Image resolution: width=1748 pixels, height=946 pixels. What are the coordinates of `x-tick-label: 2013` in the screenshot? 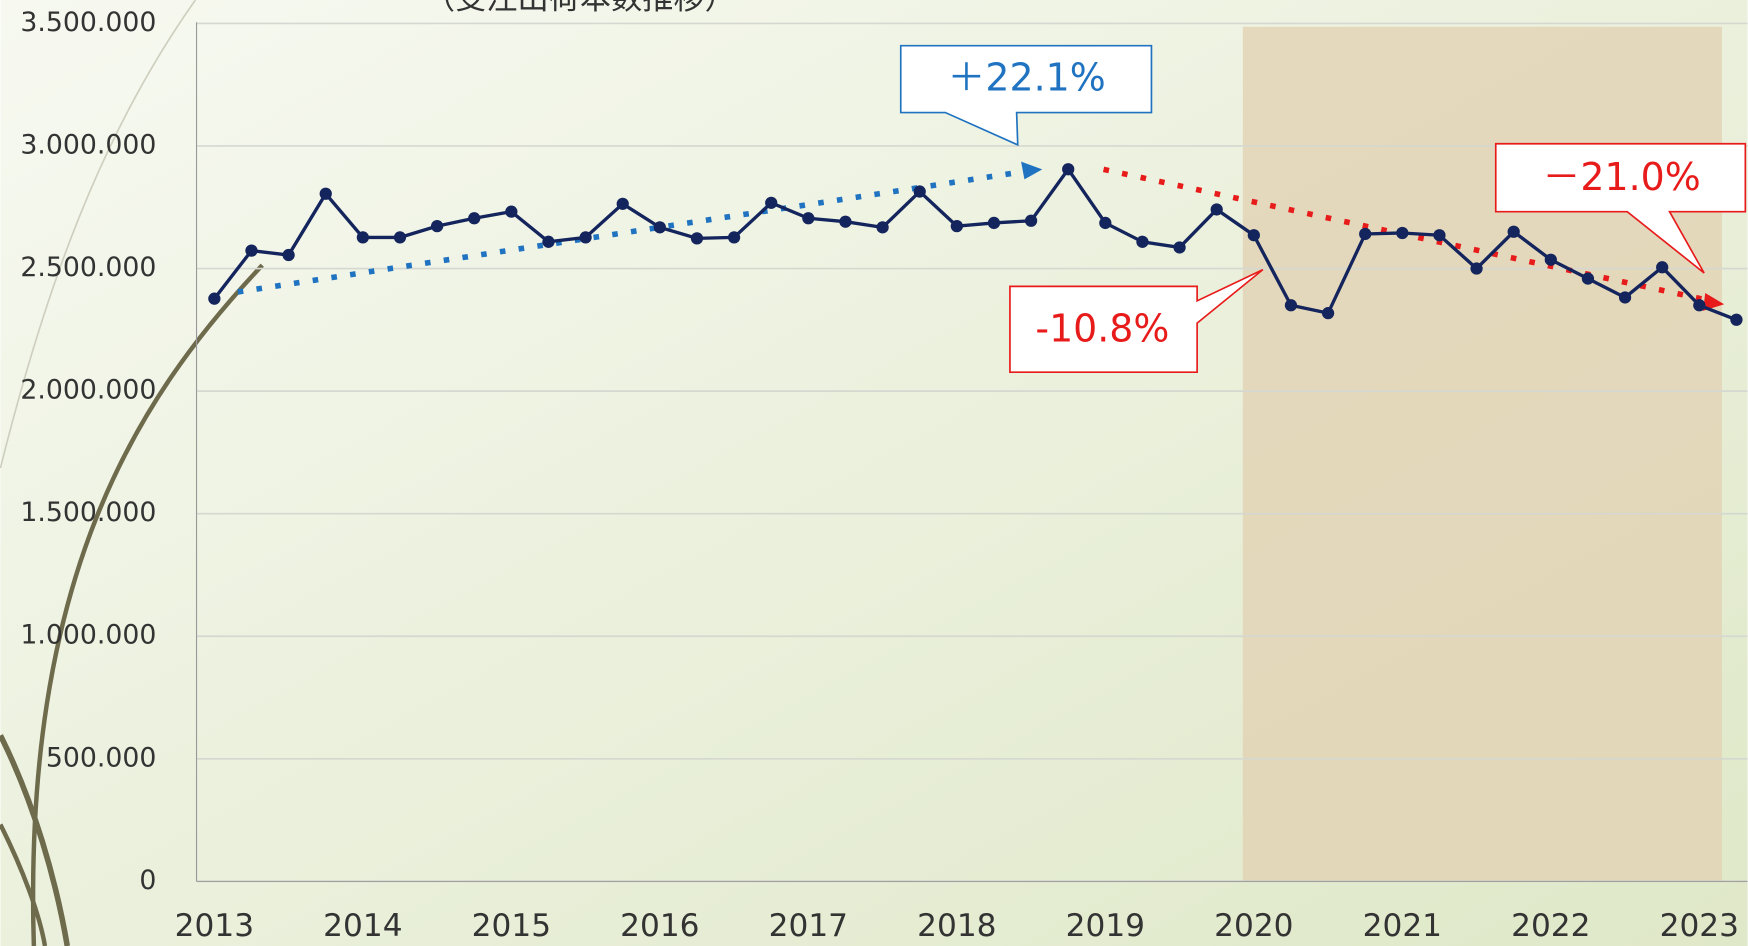 It's located at (214, 926).